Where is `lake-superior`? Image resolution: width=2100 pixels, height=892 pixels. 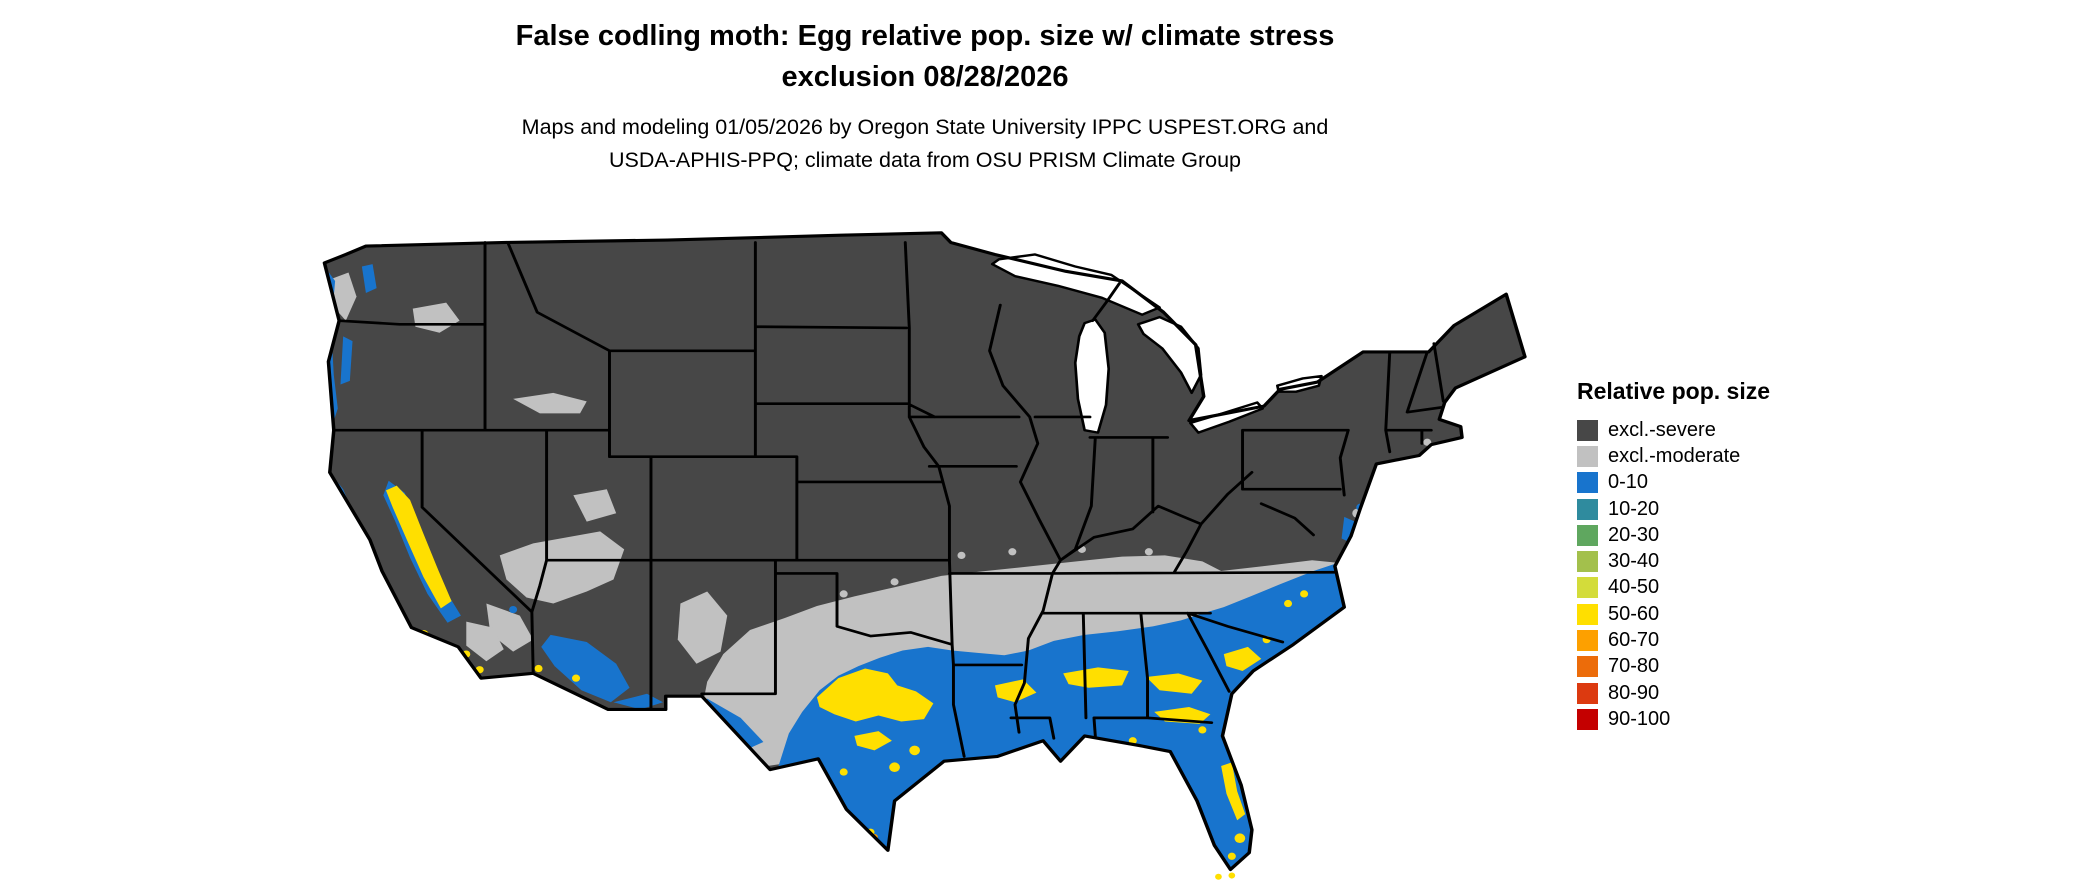
lake-superior is located at coordinates (1075, 284).